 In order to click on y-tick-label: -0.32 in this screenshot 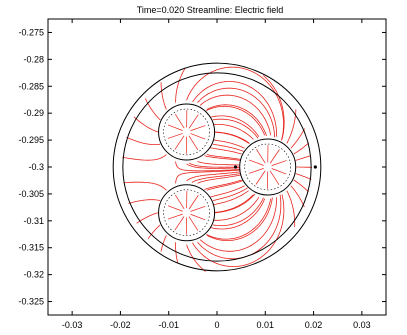, I will do `click(33, 275)`.